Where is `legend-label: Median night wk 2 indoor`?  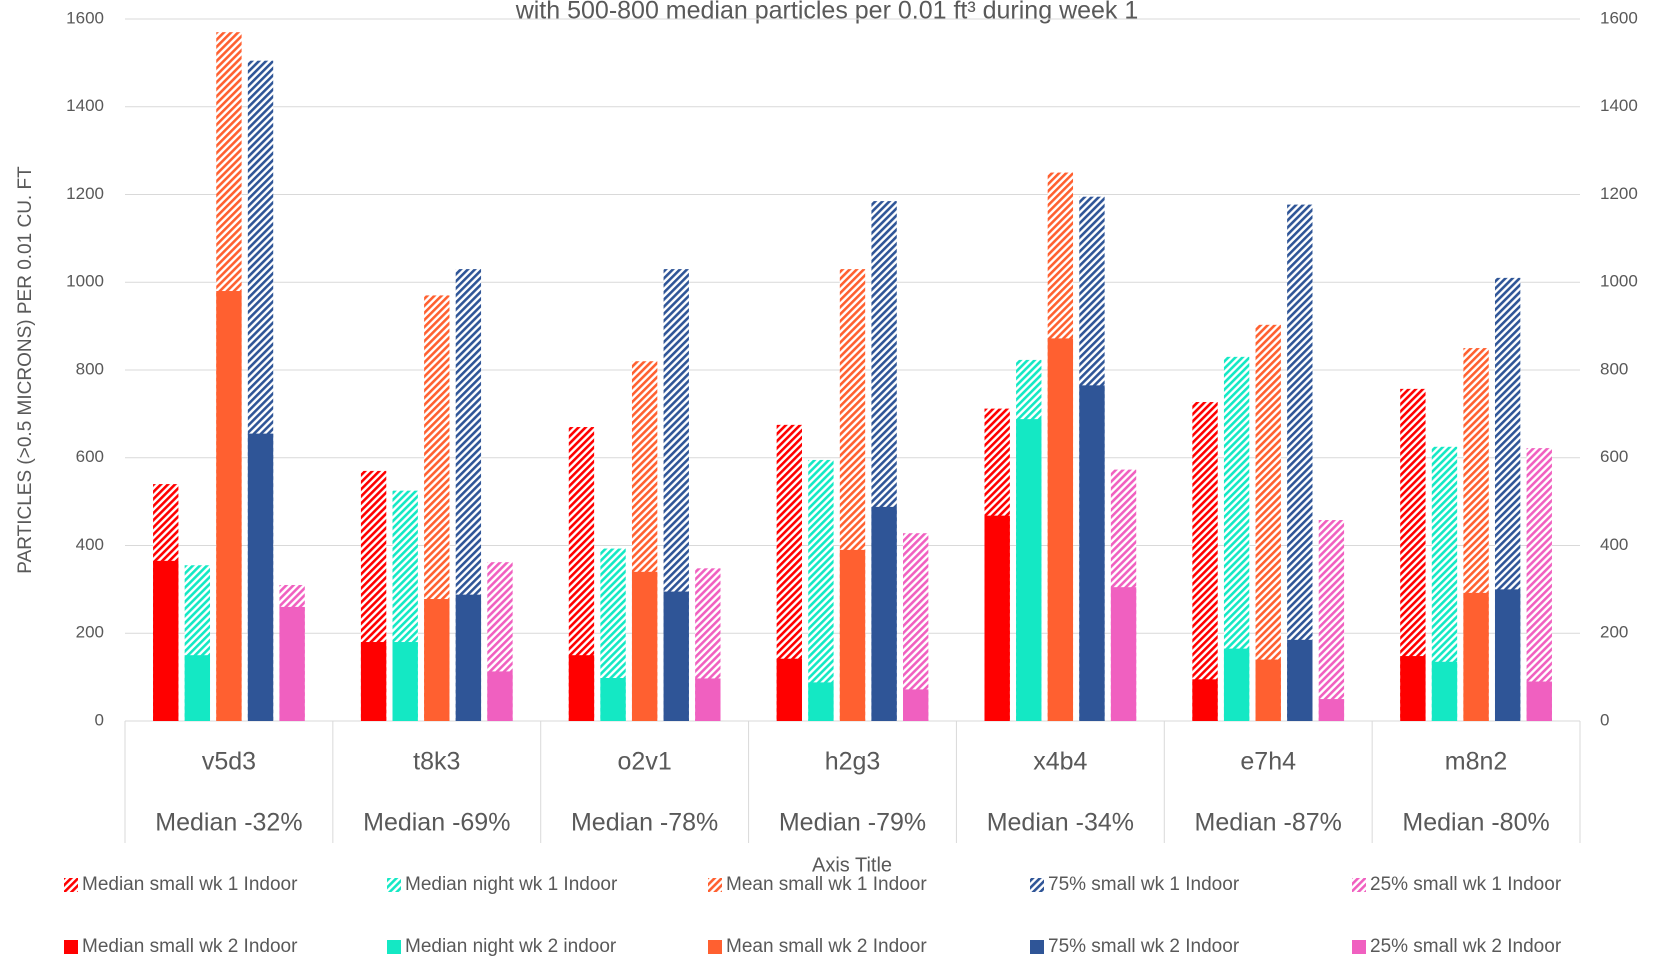 legend-label: Median night wk 2 indoor is located at coordinates (511, 946).